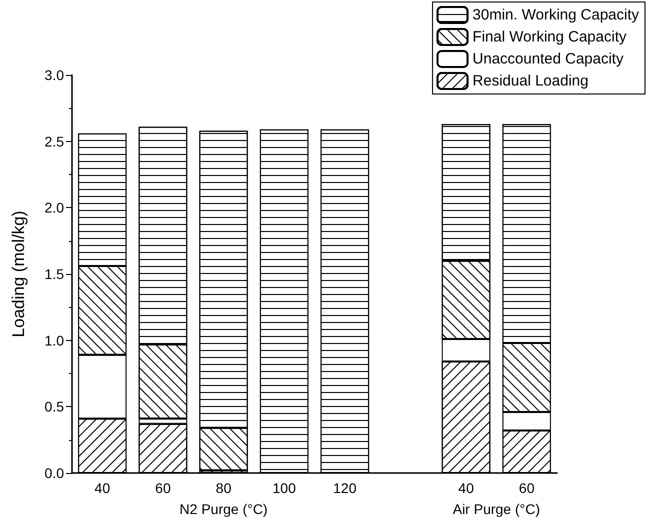 Image resolution: width=651 pixels, height=522 pixels. Describe the element at coordinates (54, 340) in the screenshot. I see `y-tick-label: 1.0` at that location.